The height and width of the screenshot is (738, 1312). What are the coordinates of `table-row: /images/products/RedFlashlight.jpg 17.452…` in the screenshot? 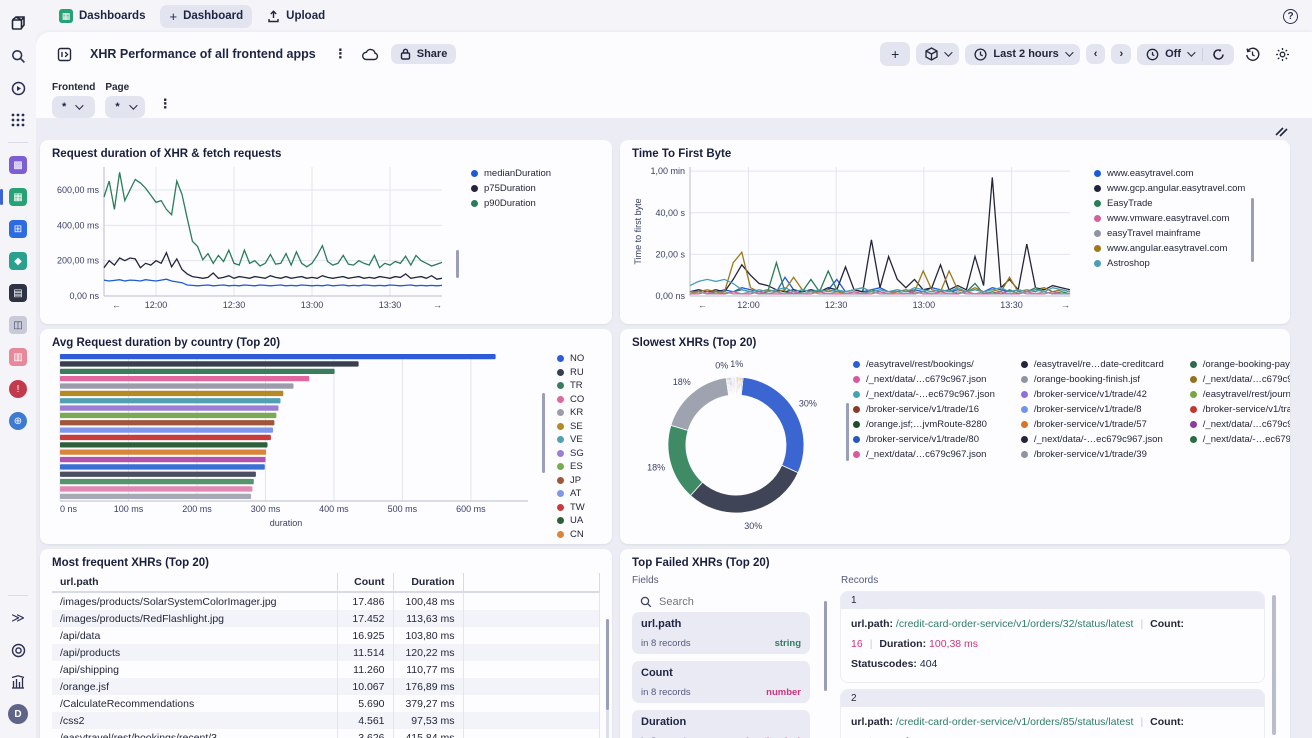 It's located at (326, 618).